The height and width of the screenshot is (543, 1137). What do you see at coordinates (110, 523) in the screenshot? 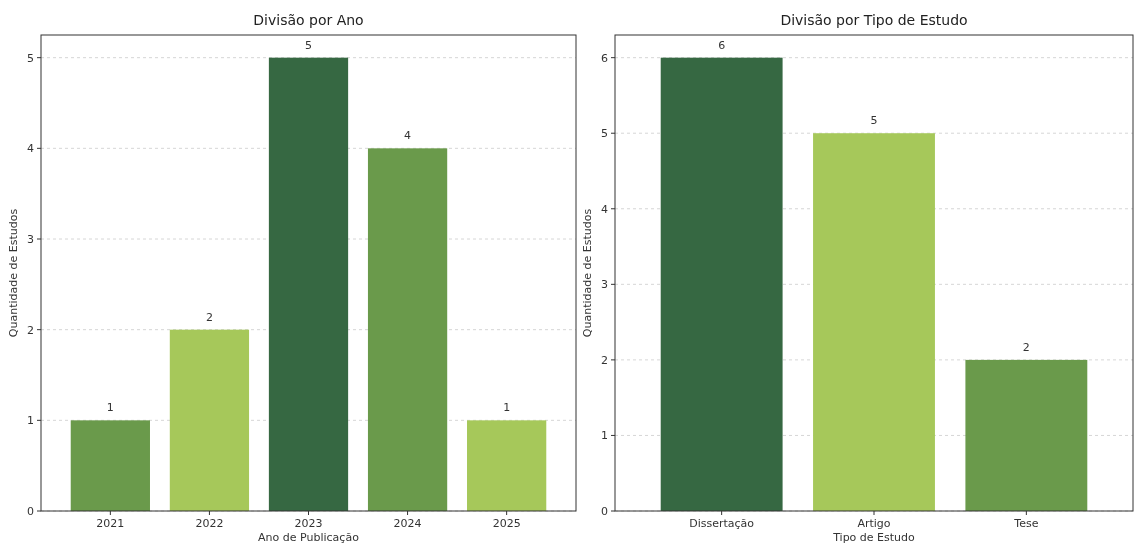
I see `x-tick-label: 2021` at bounding box center [110, 523].